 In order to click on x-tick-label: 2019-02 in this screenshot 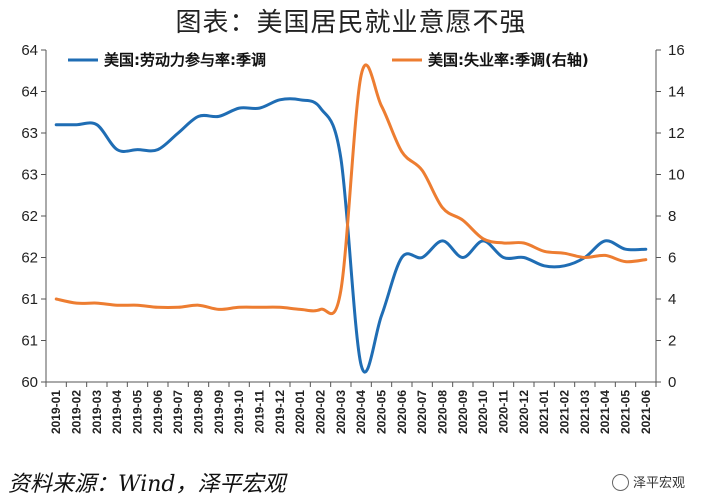, I will do `click(77, 412)`.